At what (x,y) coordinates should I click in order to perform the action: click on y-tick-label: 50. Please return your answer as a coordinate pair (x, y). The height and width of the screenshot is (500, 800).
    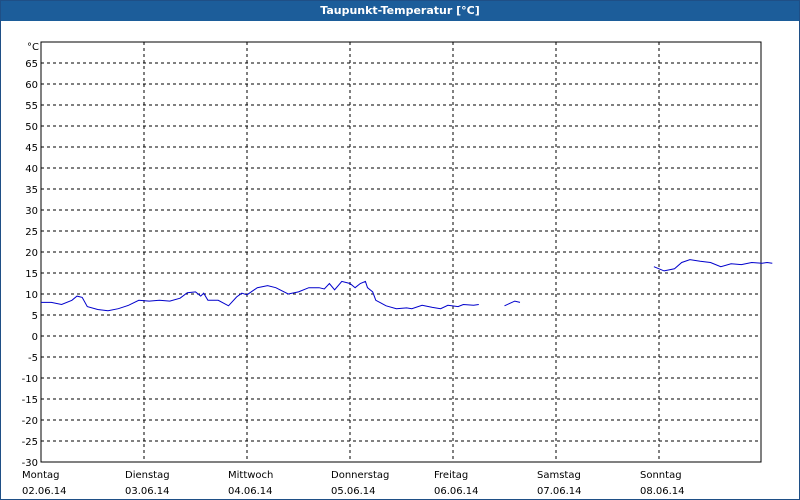
    Looking at the image, I should click on (31, 127).